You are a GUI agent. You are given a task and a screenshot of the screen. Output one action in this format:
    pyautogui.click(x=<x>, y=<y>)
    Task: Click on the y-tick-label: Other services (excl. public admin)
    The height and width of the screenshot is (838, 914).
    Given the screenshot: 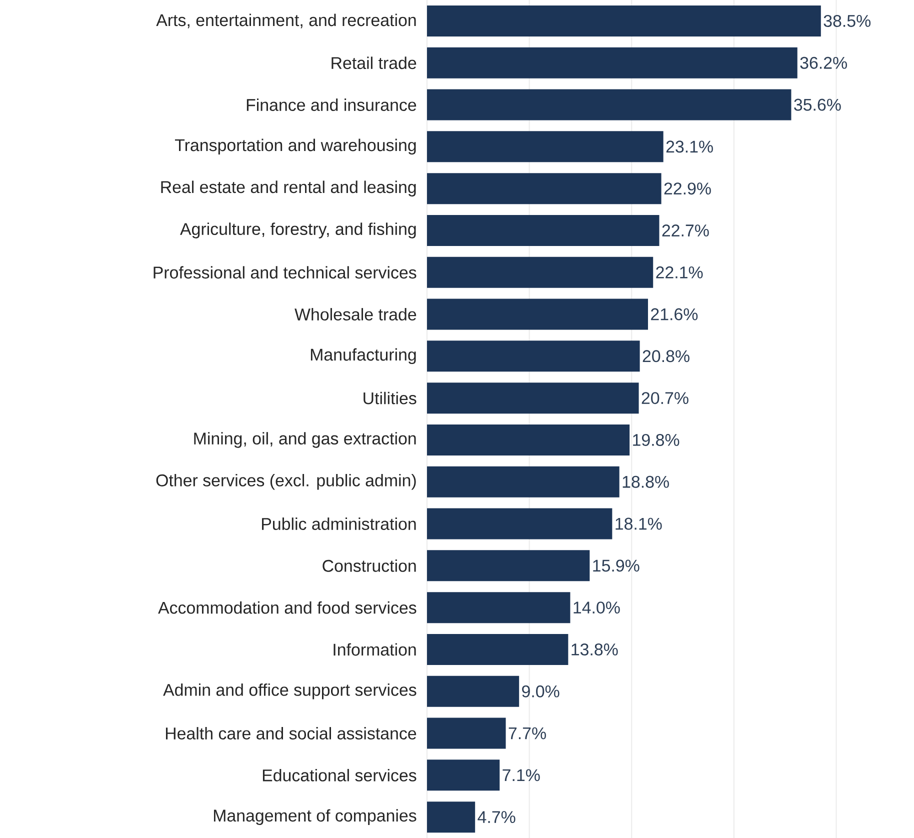 What is the action you would take?
    pyautogui.click(x=286, y=482)
    